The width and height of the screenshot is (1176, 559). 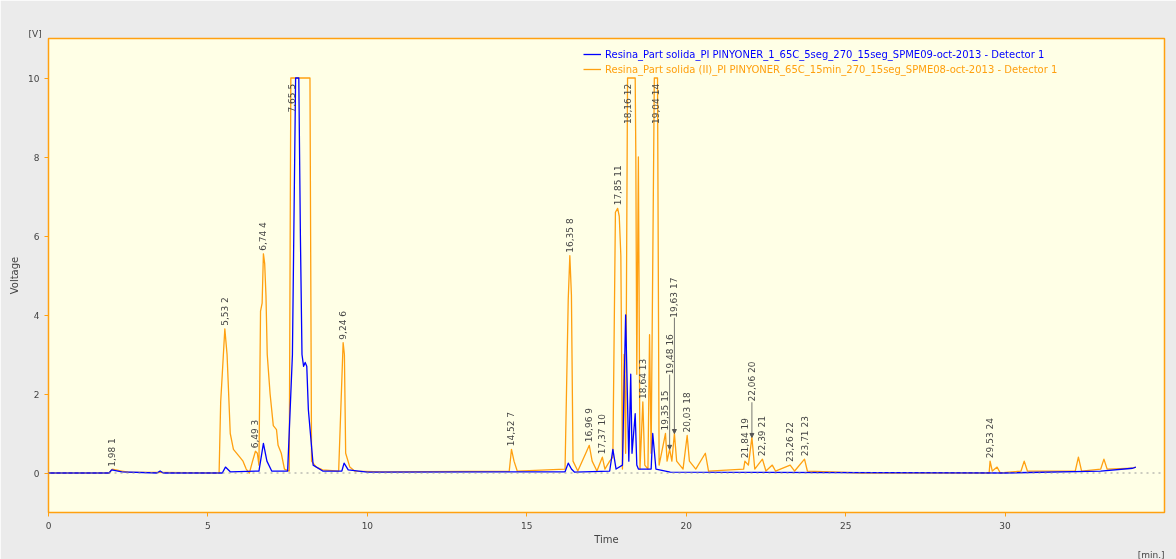 What do you see at coordinates (15, 275) in the screenshot?
I see `y-axis-title: Voltage` at bounding box center [15, 275].